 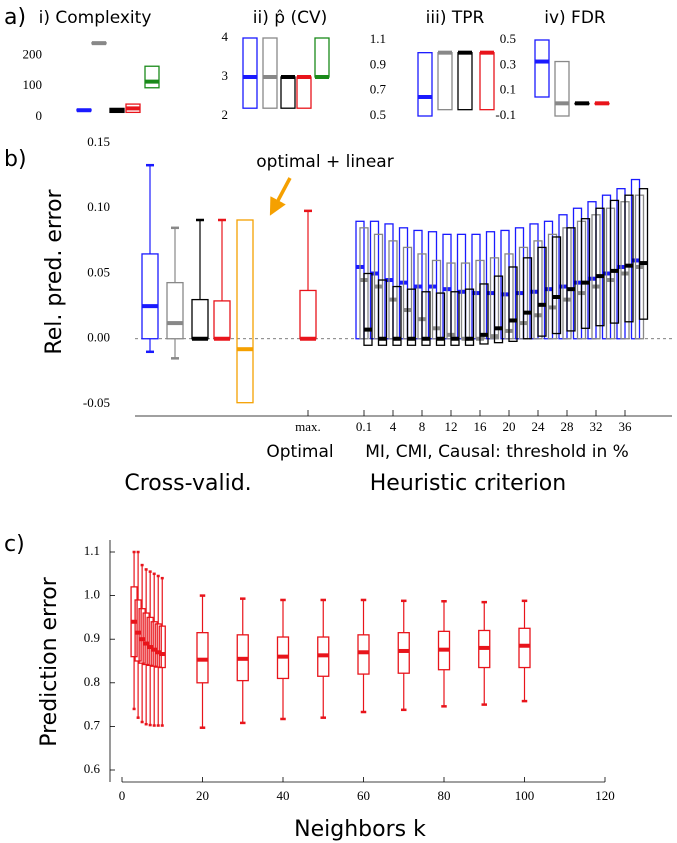 I want to click on x-tick-label: 24, so click(x=539, y=426).